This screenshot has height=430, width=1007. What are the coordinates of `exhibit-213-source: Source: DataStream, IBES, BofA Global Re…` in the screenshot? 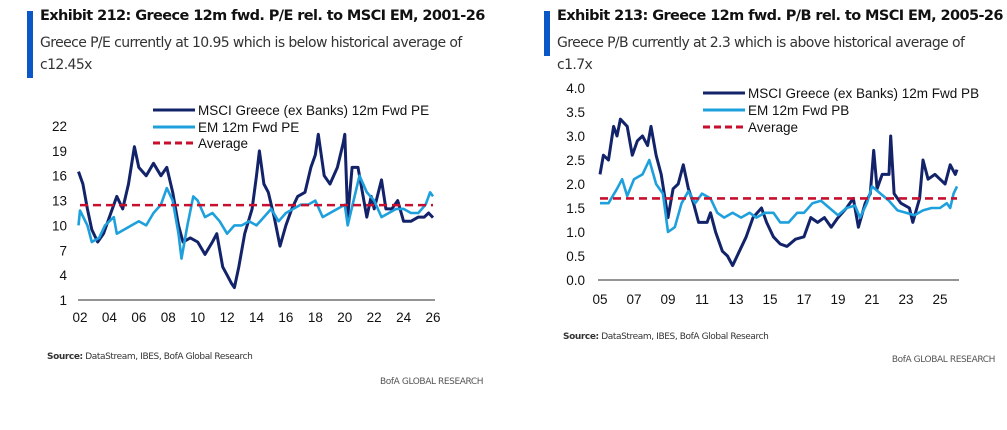 It's located at (666, 337).